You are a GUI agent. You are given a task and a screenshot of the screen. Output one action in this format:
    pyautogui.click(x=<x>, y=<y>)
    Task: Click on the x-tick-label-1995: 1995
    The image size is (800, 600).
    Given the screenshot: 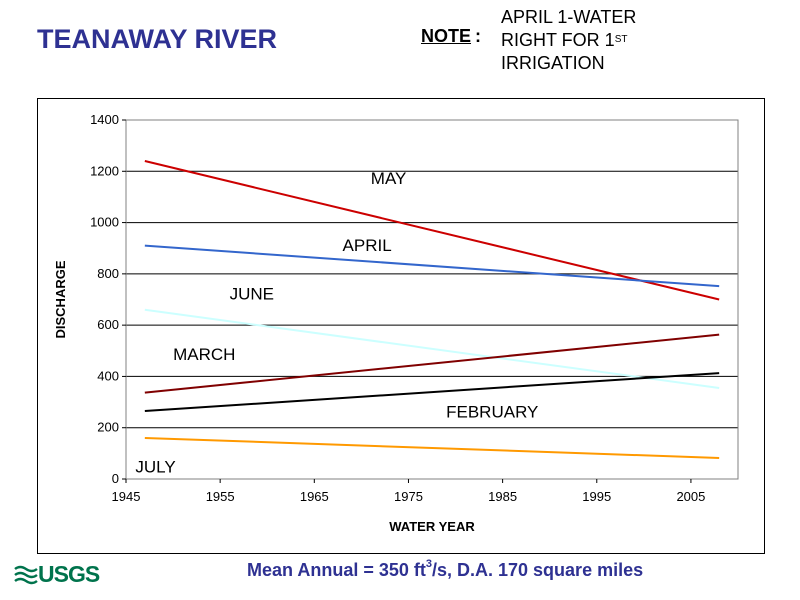 What is the action you would take?
    pyautogui.click(x=596, y=496)
    